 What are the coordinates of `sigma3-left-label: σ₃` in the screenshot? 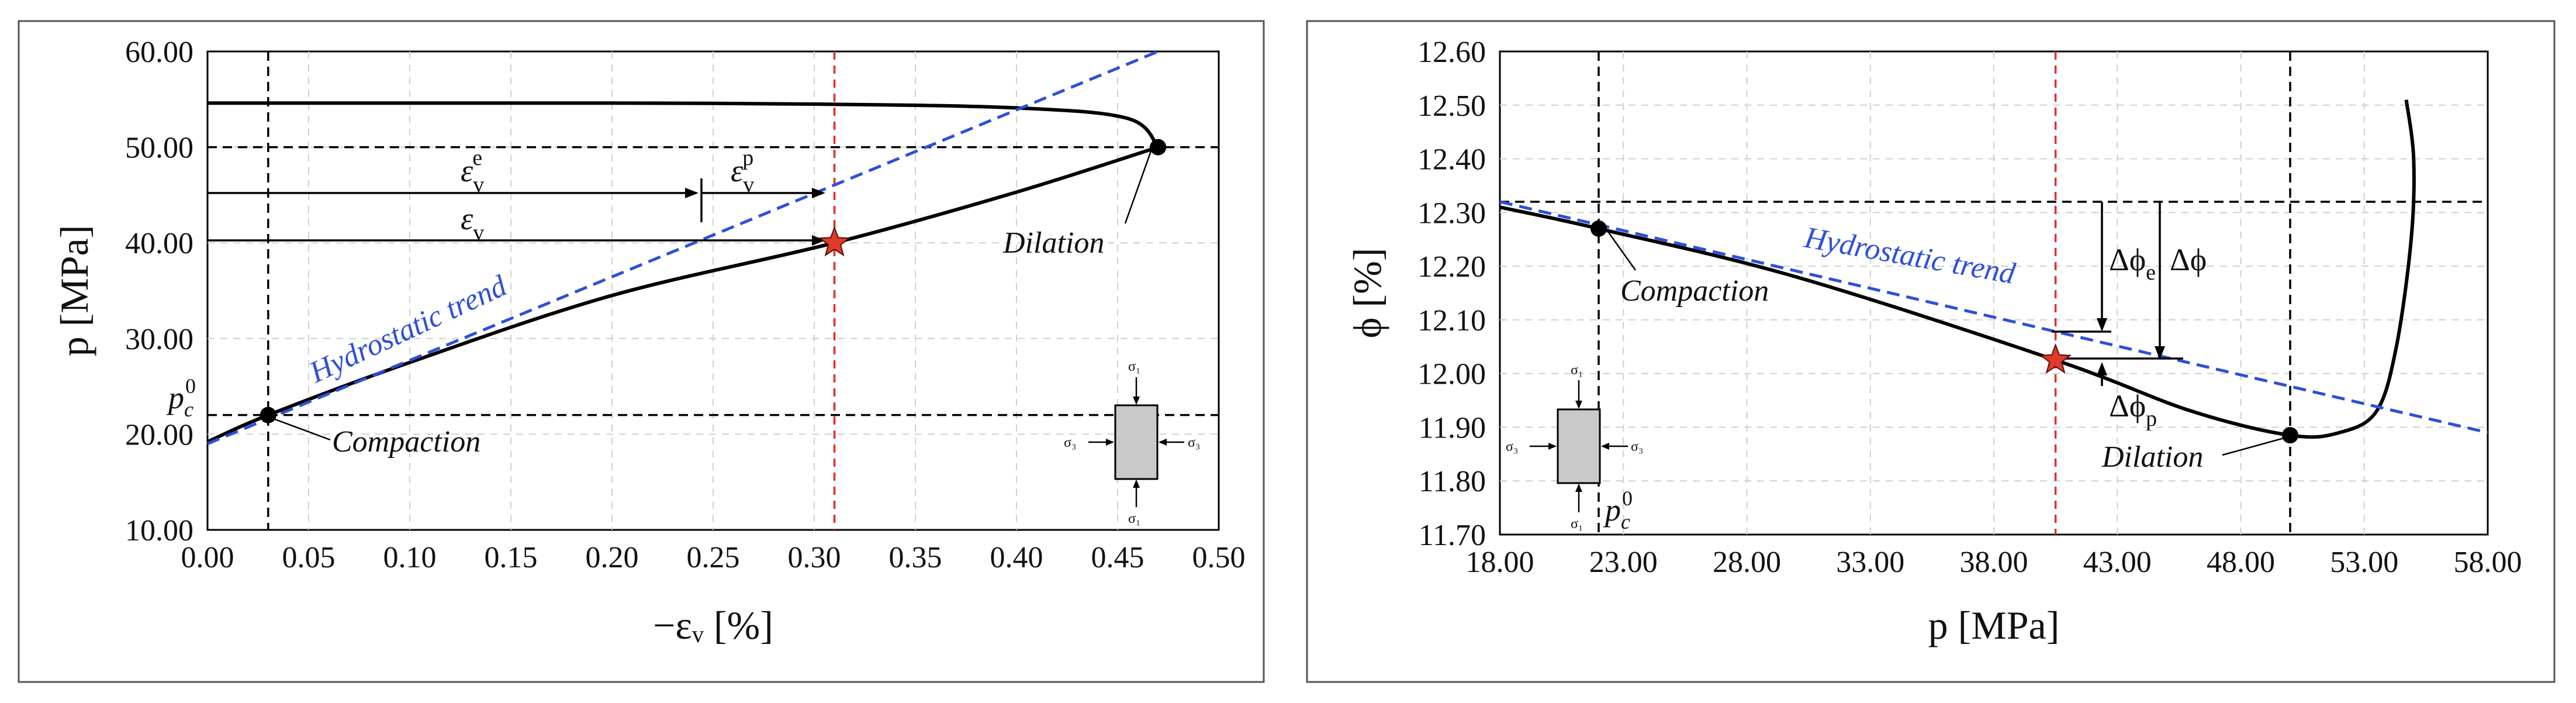 It's located at (1070, 443).